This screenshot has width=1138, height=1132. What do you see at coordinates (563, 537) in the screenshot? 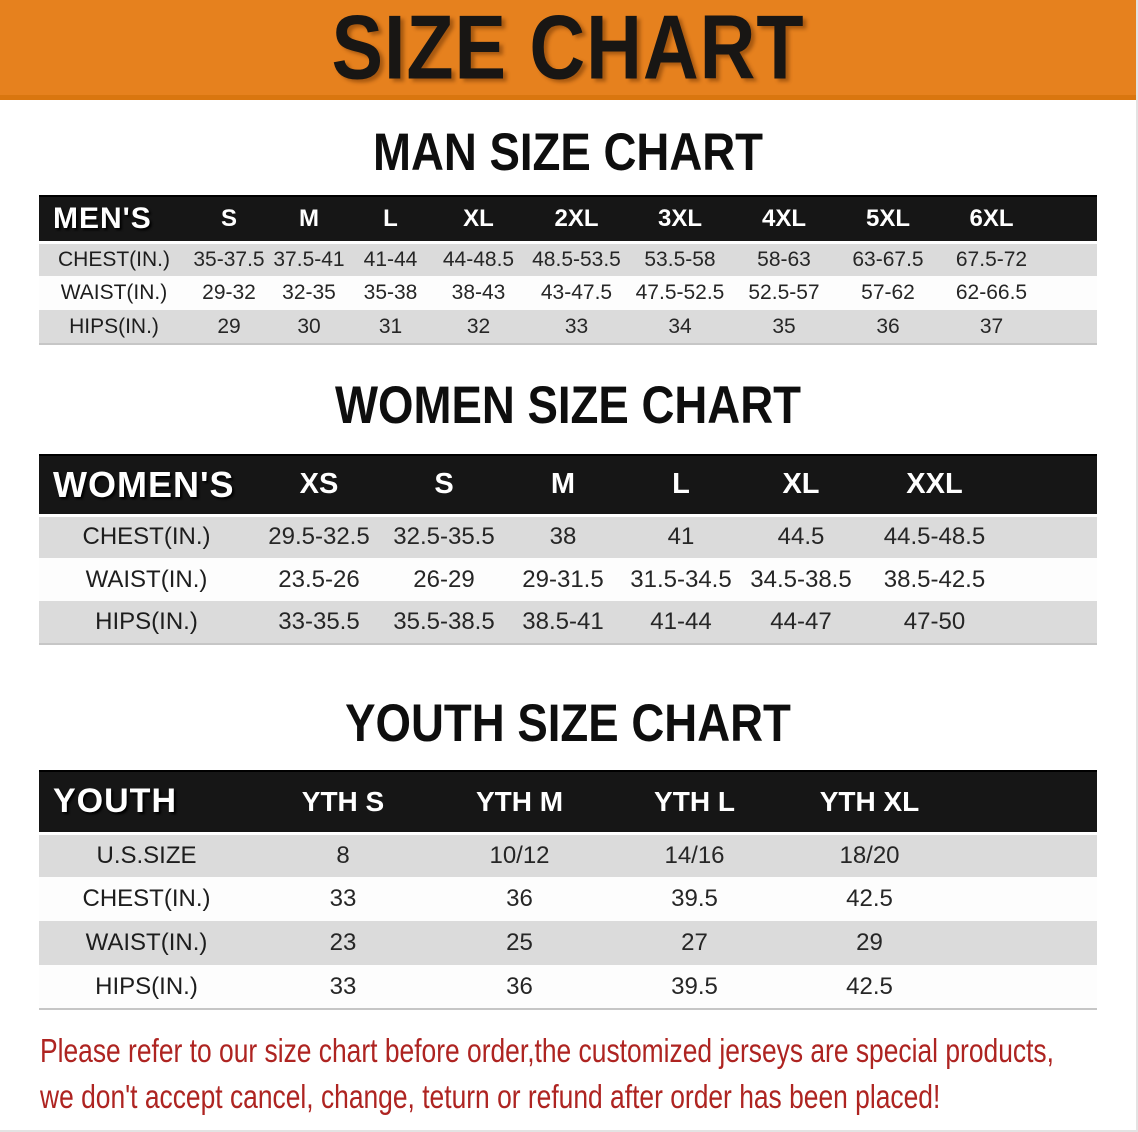
I see `size-value-cell: 38` at bounding box center [563, 537].